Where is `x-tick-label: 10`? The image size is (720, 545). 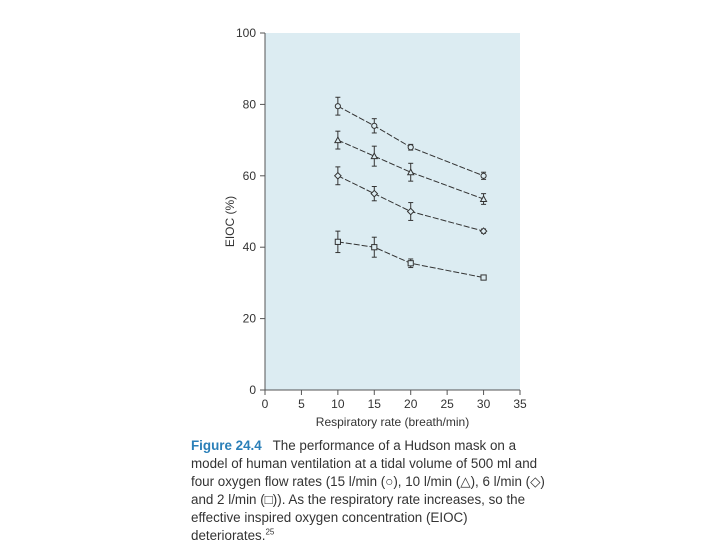
x-tick-label: 10 is located at coordinates (338, 404).